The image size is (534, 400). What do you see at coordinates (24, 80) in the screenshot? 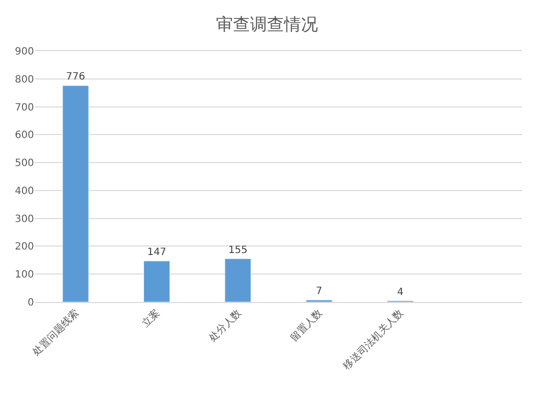
I see `y-tick-label: 800` at bounding box center [24, 80].